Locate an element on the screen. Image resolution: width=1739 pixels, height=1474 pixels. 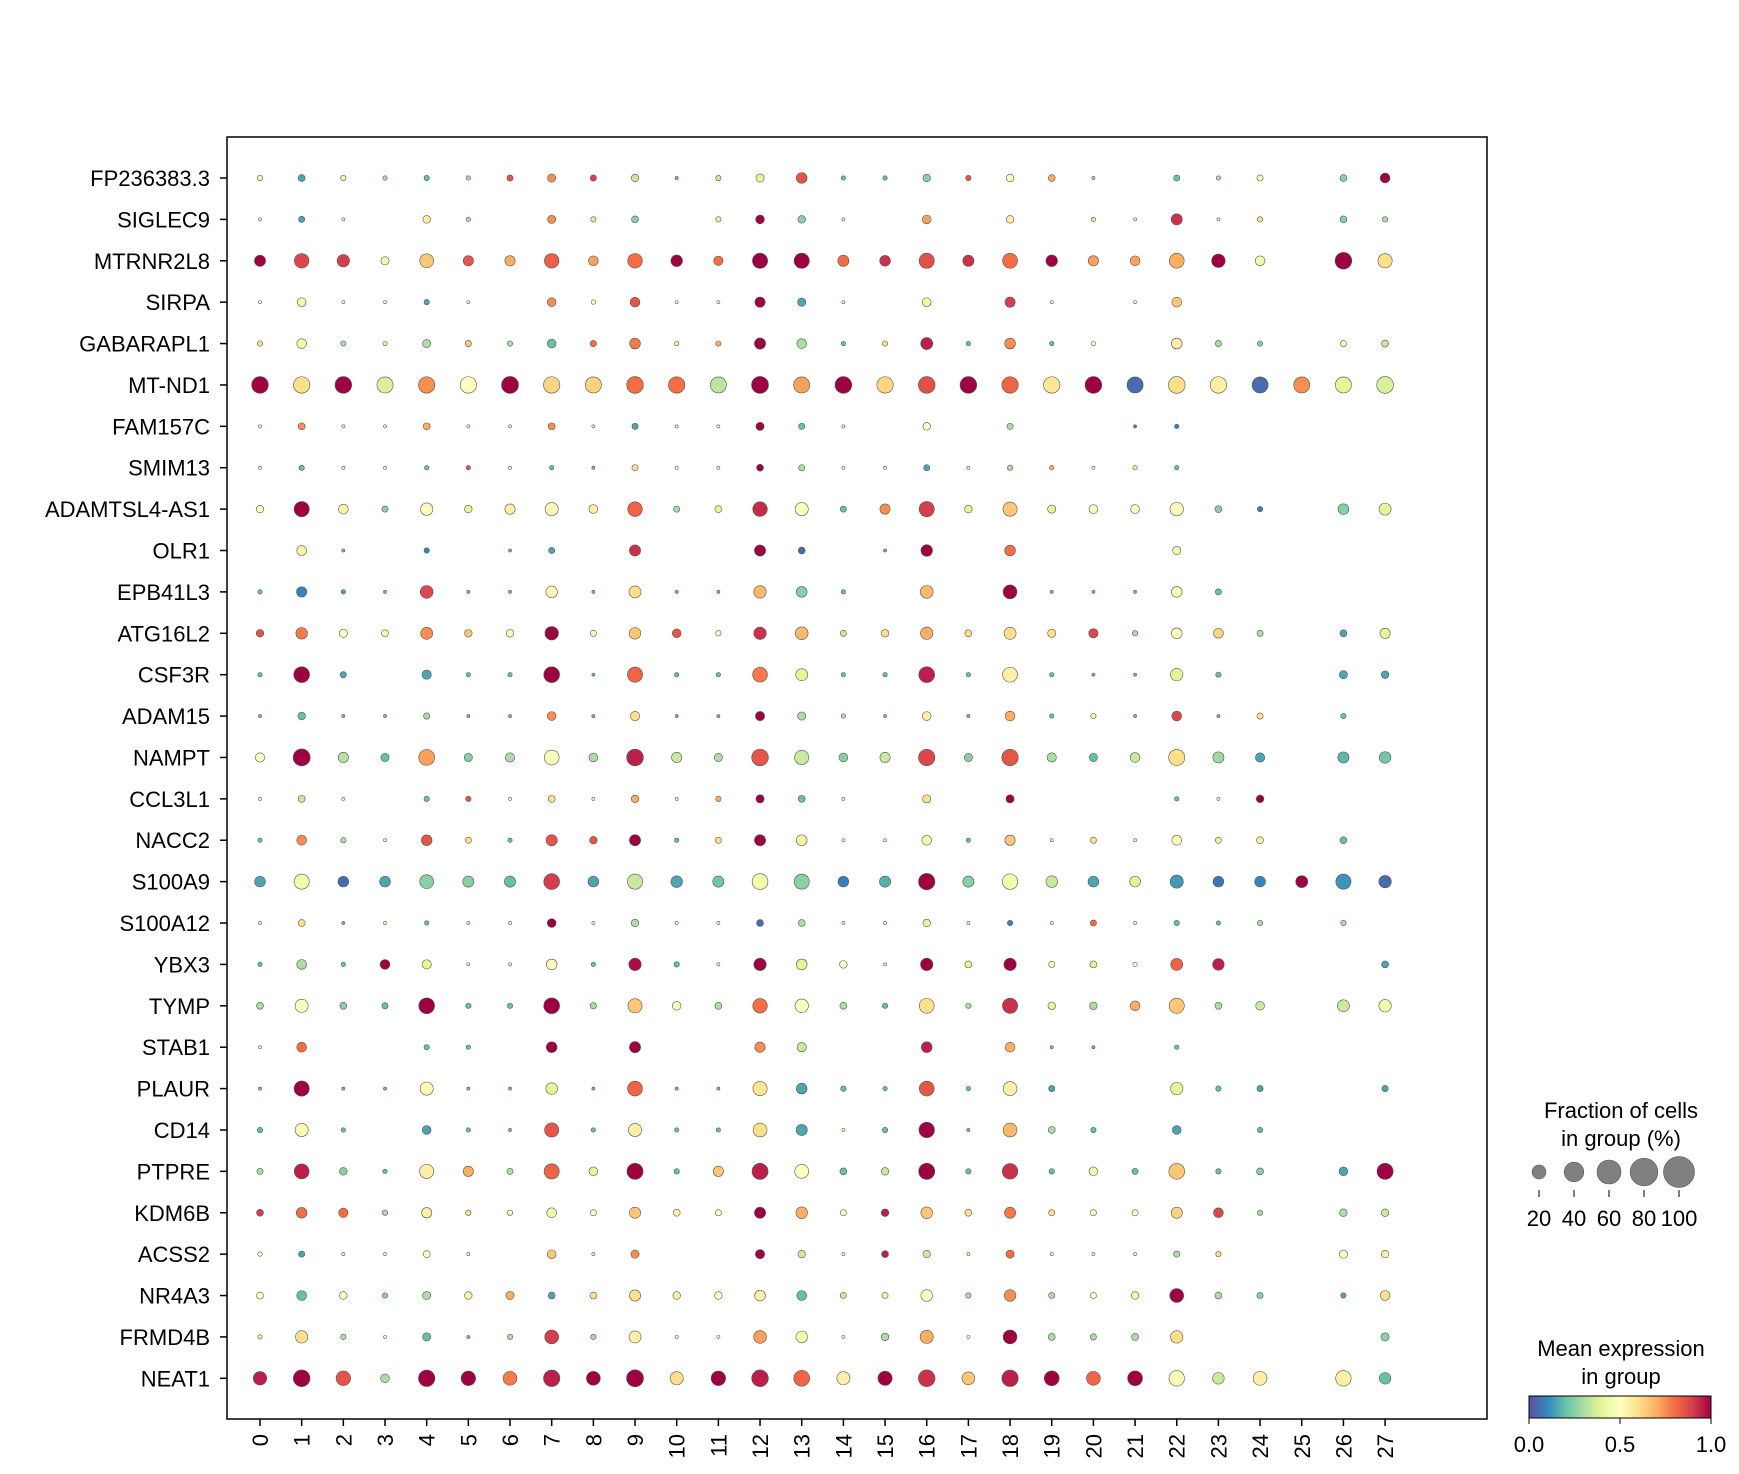
dot-FP236383.3-24 is located at coordinates (1260, 178).